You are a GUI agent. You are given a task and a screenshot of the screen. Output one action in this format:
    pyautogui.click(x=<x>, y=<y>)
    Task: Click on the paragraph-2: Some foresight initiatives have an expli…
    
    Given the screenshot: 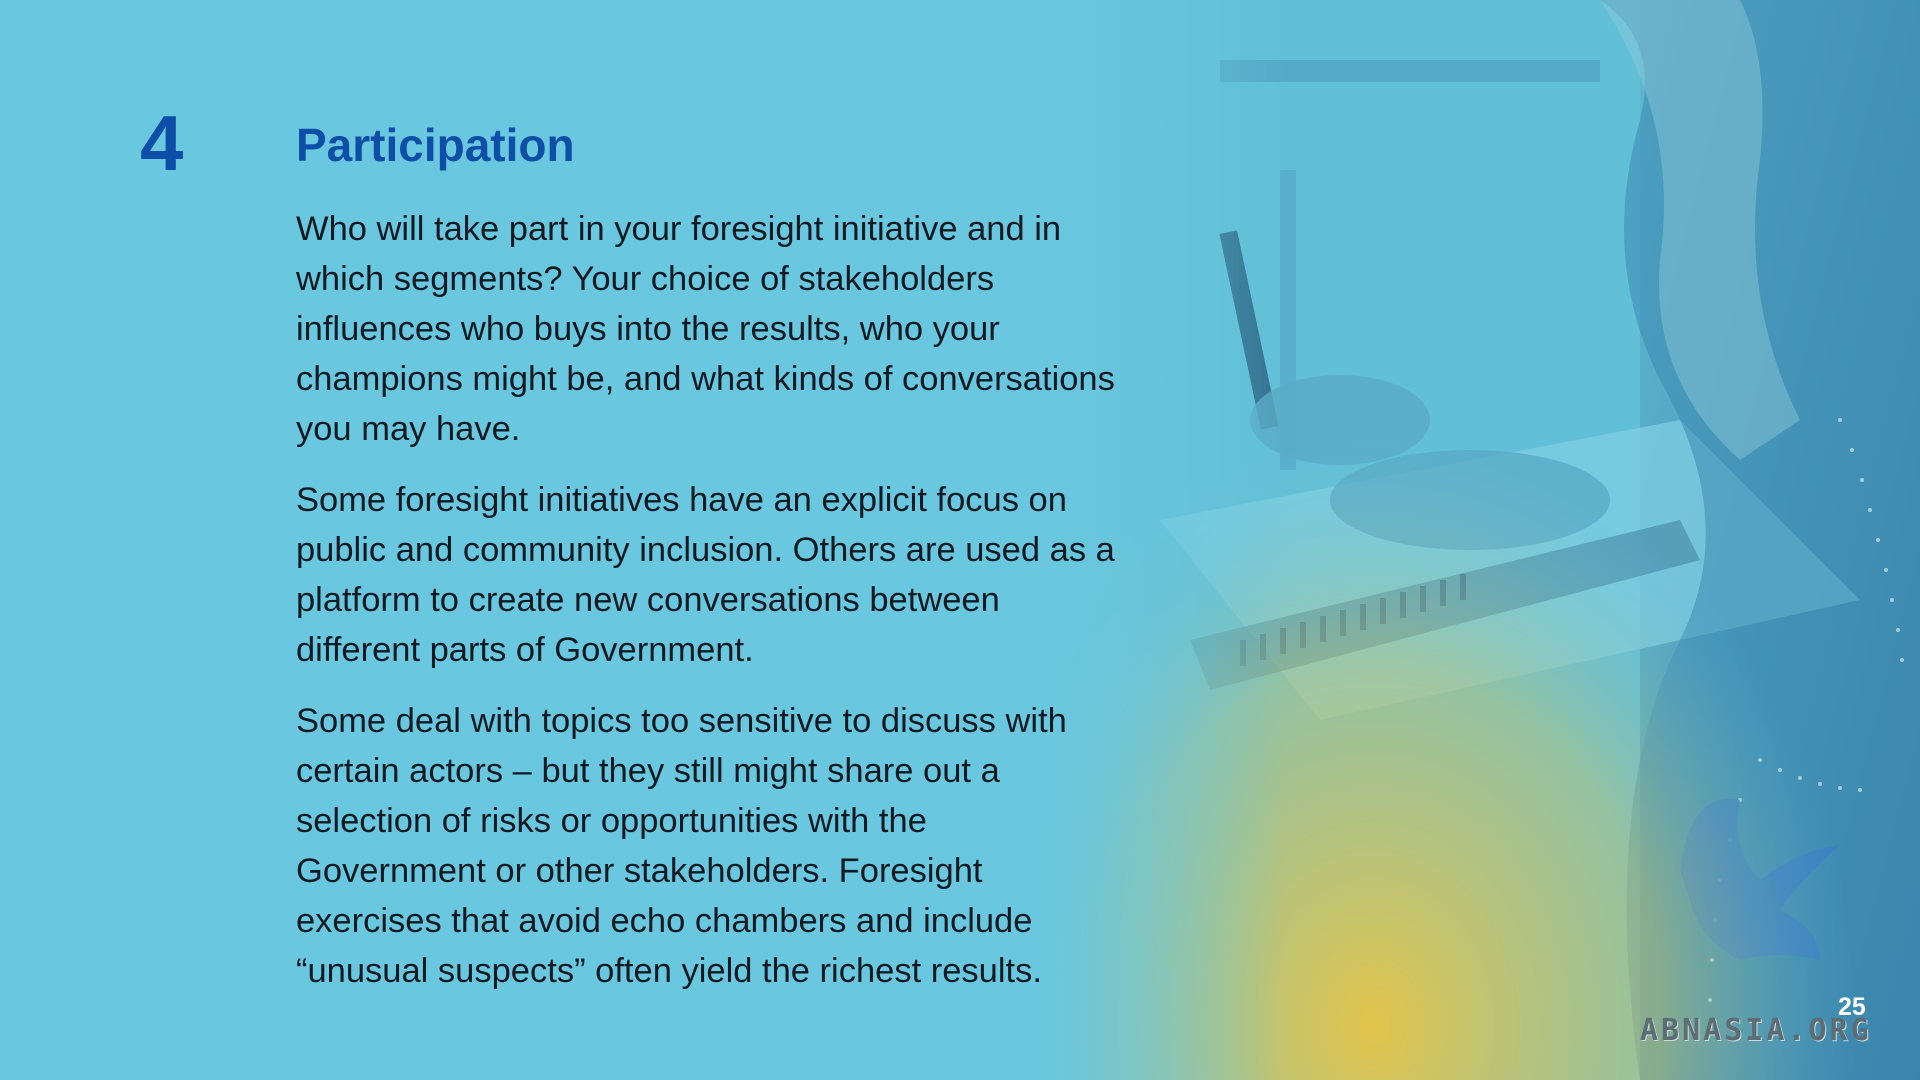 What is the action you would take?
    pyautogui.click(x=705, y=575)
    